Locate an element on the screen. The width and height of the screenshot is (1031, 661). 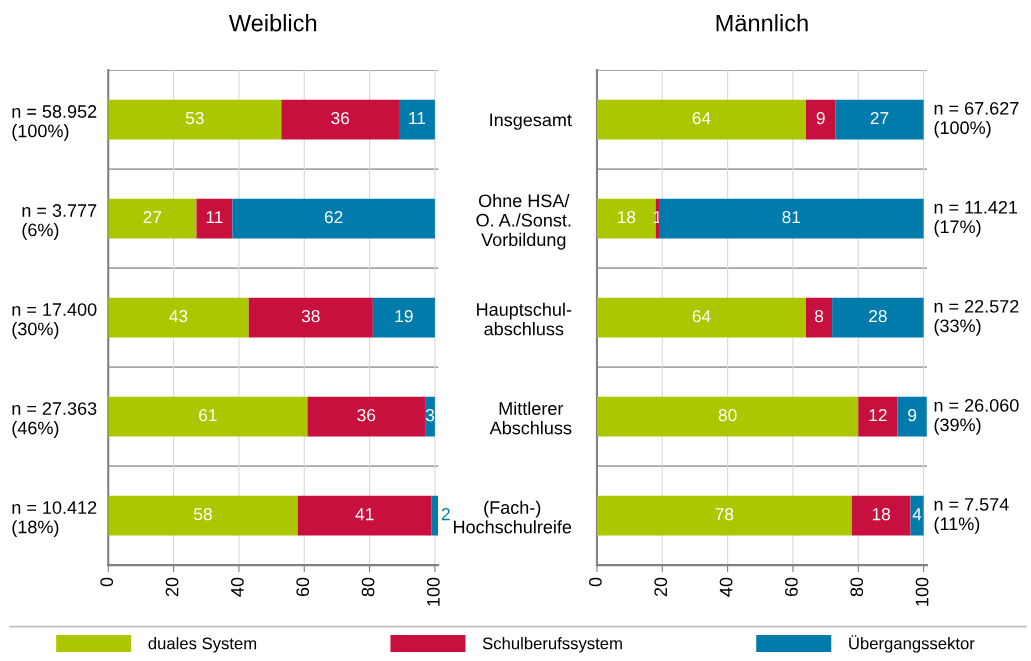
data-label: 2 is located at coordinates (445, 514).